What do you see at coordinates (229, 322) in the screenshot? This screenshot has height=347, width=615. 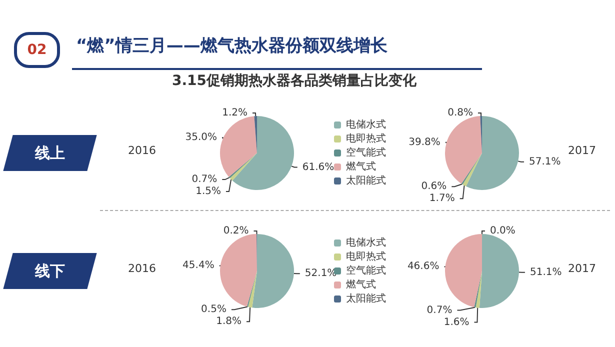 I see `data-label: 1.8%` at bounding box center [229, 322].